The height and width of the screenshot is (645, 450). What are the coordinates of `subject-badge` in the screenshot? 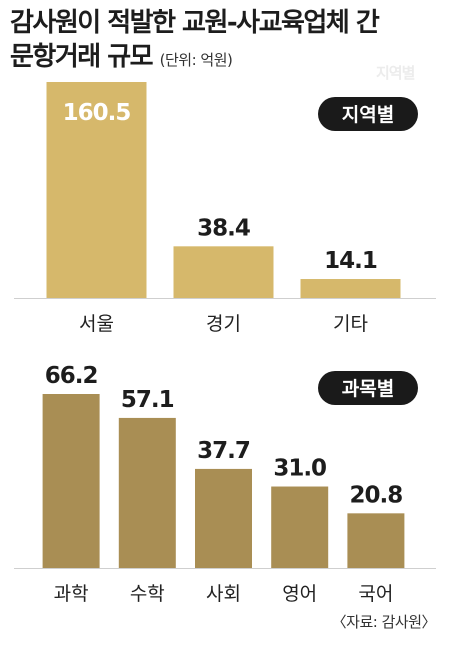 It's located at (368, 388).